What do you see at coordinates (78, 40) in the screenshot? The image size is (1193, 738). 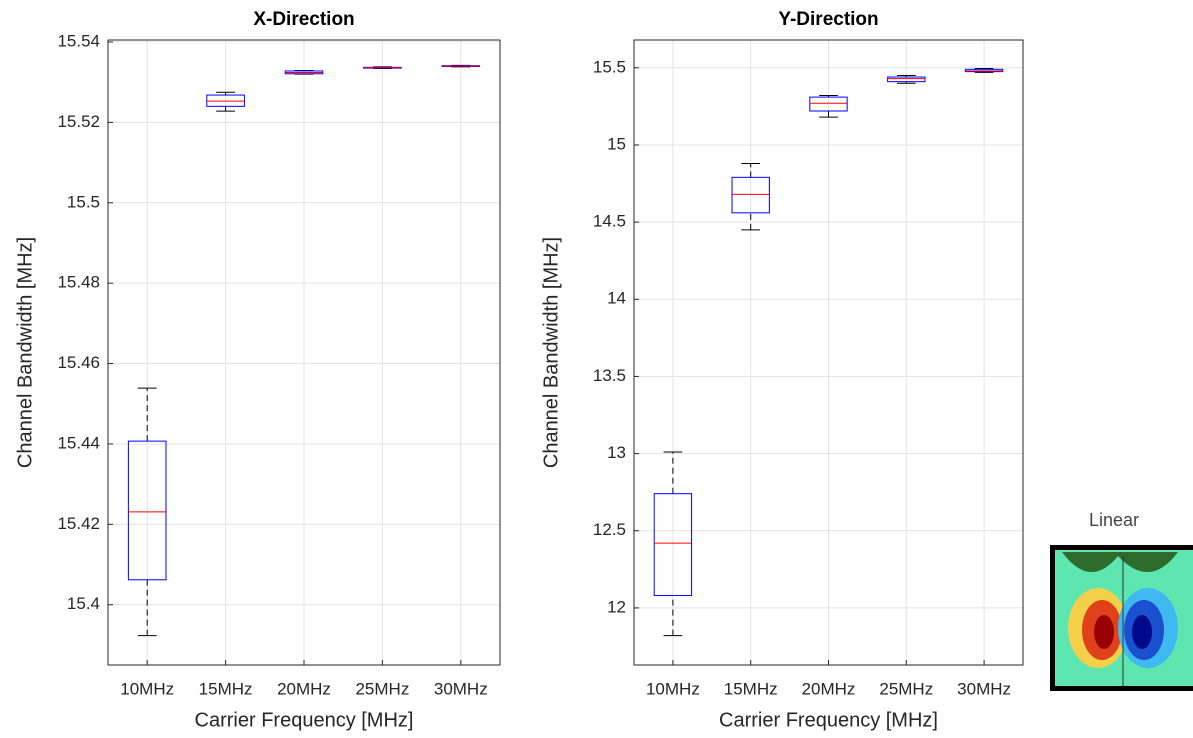 I see `y-tick-label: 15.54` at bounding box center [78, 40].